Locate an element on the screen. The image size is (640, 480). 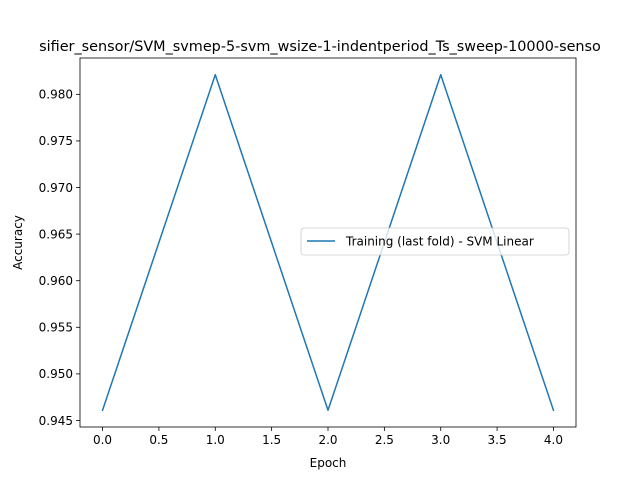
y-tick-label: 0.945 is located at coordinates (56, 421).